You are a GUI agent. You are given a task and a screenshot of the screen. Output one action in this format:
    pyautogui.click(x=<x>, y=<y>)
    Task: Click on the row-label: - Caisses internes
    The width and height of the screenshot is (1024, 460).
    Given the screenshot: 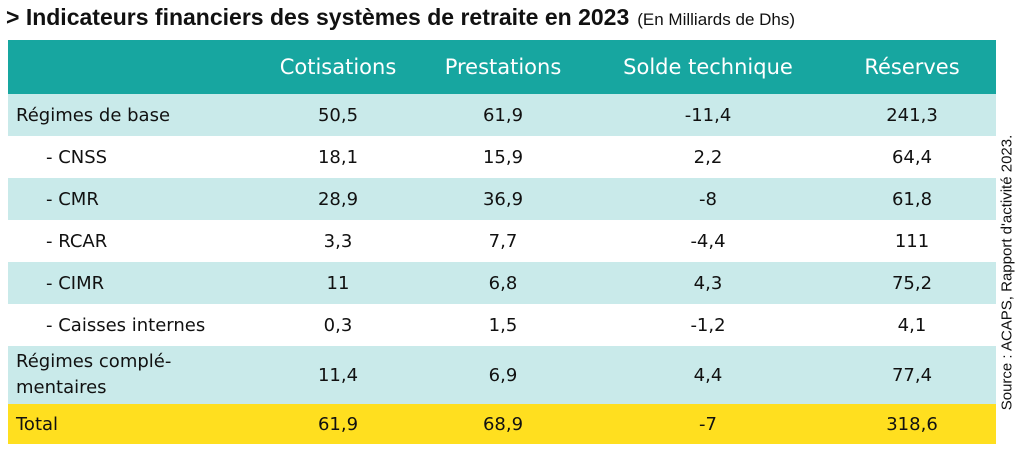 What is the action you would take?
    pyautogui.click(x=126, y=325)
    